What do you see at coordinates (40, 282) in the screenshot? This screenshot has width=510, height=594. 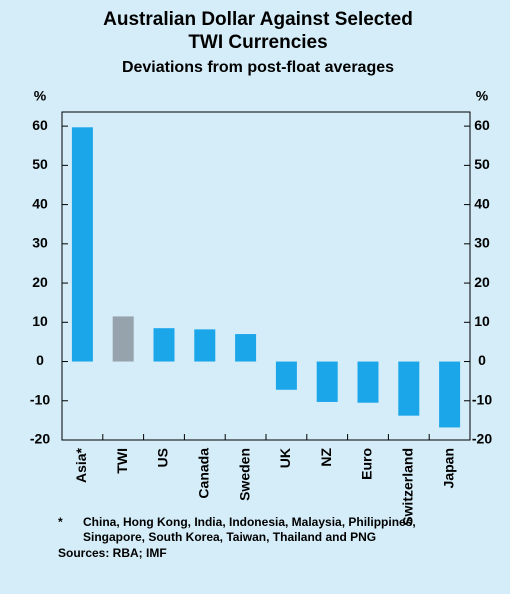 I see `y-tick-label: 20` at bounding box center [40, 282].